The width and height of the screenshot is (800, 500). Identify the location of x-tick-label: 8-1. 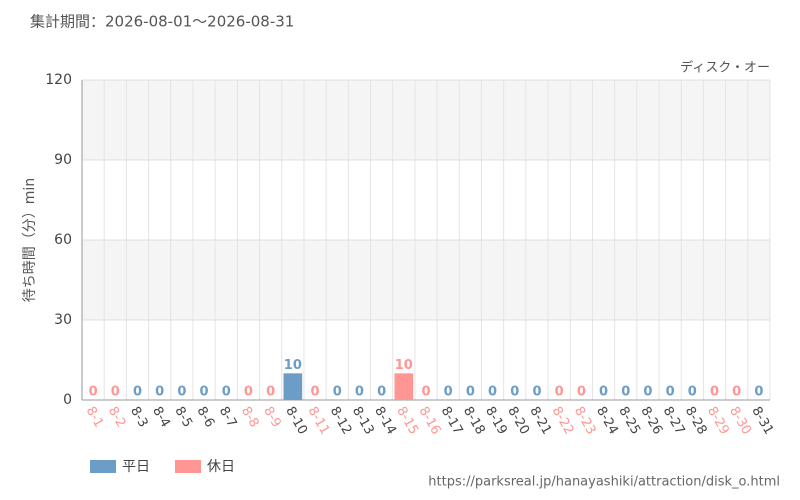
(95, 417).